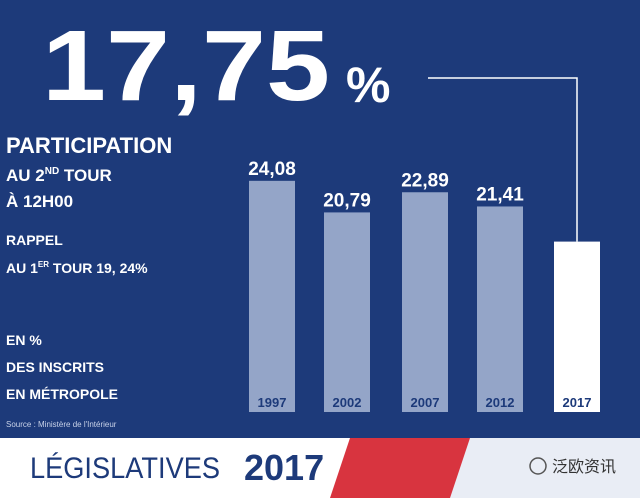 This screenshot has height=498, width=640. Describe the element at coordinates (22, 268) in the screenshot. I see `annotation-part: AU 1` at that location.